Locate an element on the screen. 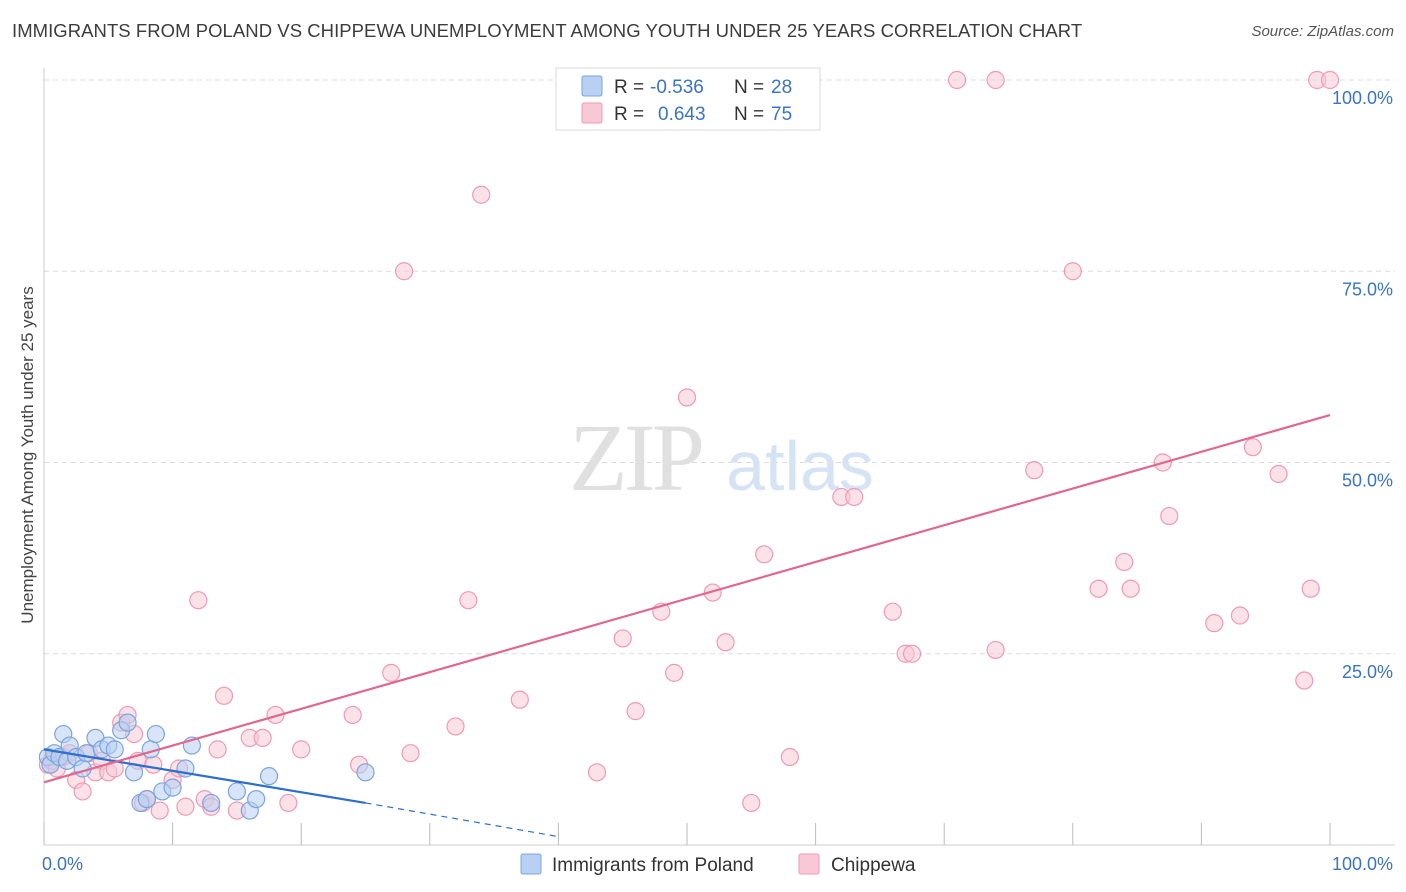  series-legend: Immigrants from Poland Chippewa is located at coordinates (718, 864).